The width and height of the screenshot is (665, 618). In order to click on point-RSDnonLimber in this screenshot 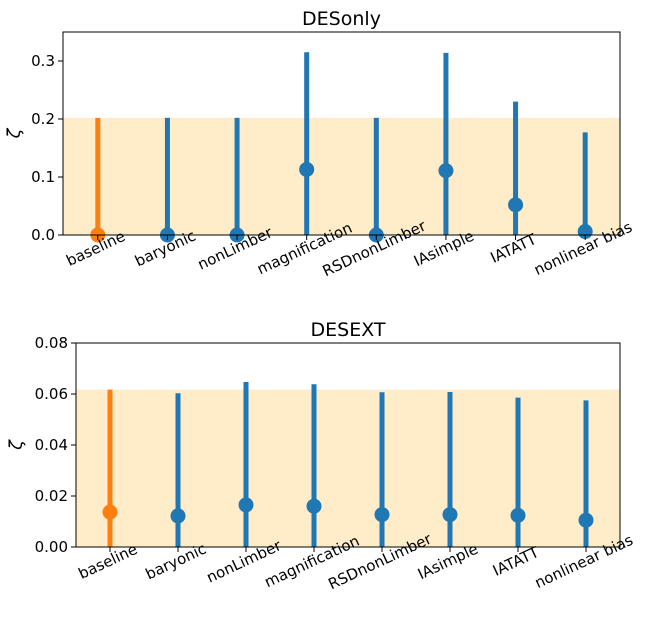, I will do `click(382, 515)`.